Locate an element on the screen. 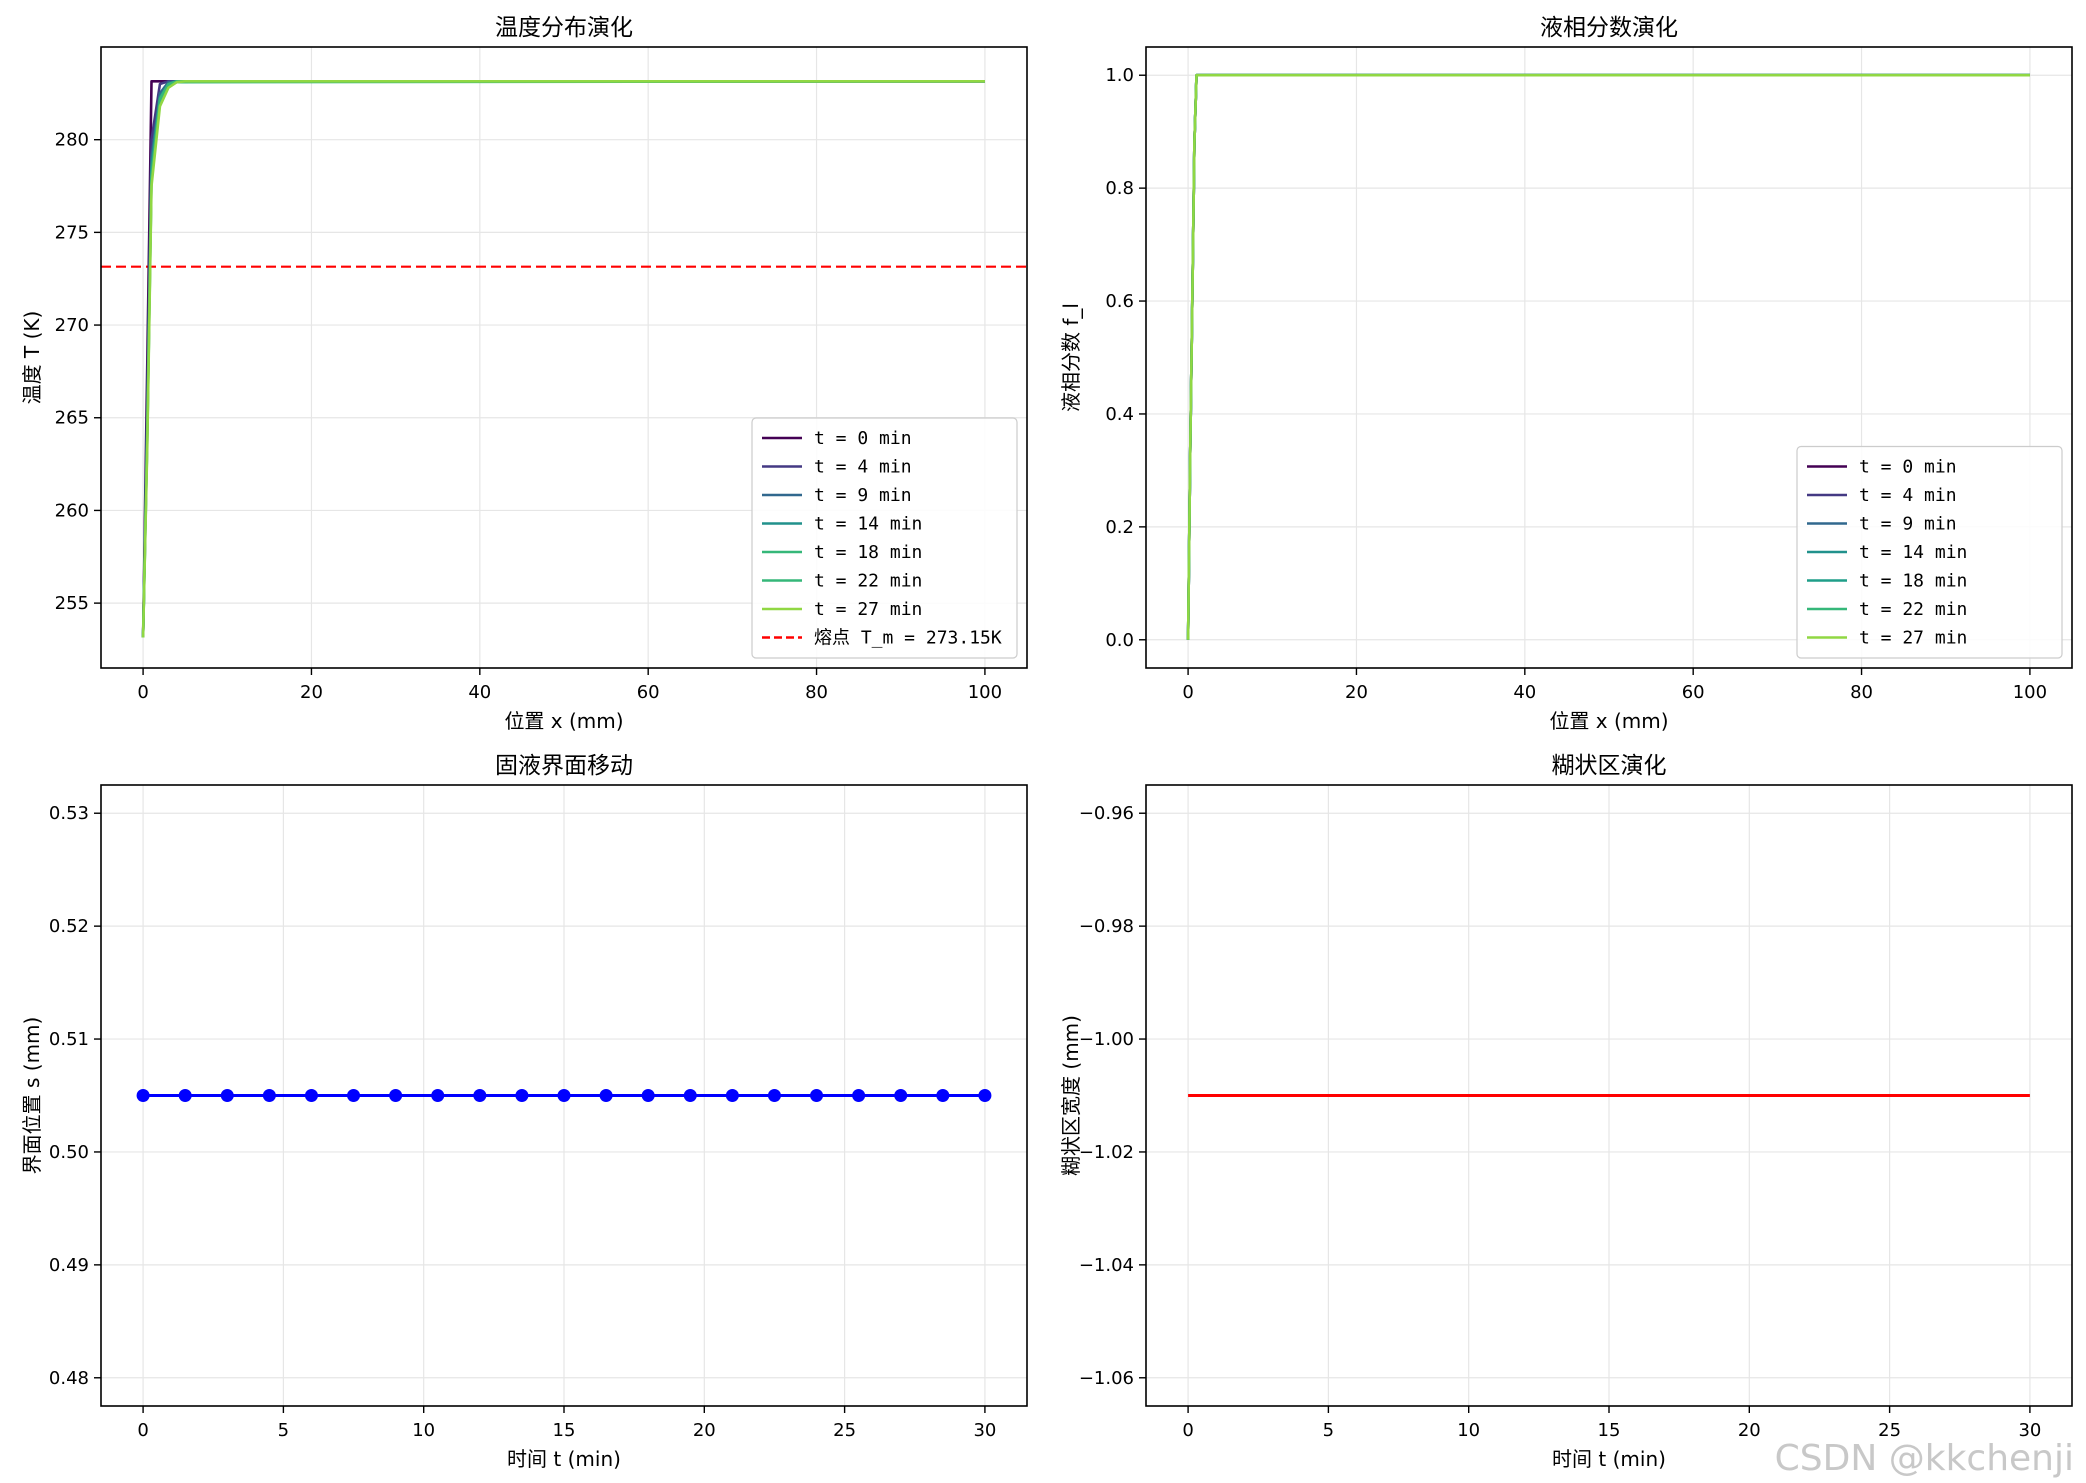 This screenshot has height=1483, width=2086. y-tick-label: −0.98 is located at coordinates (1106, 926).